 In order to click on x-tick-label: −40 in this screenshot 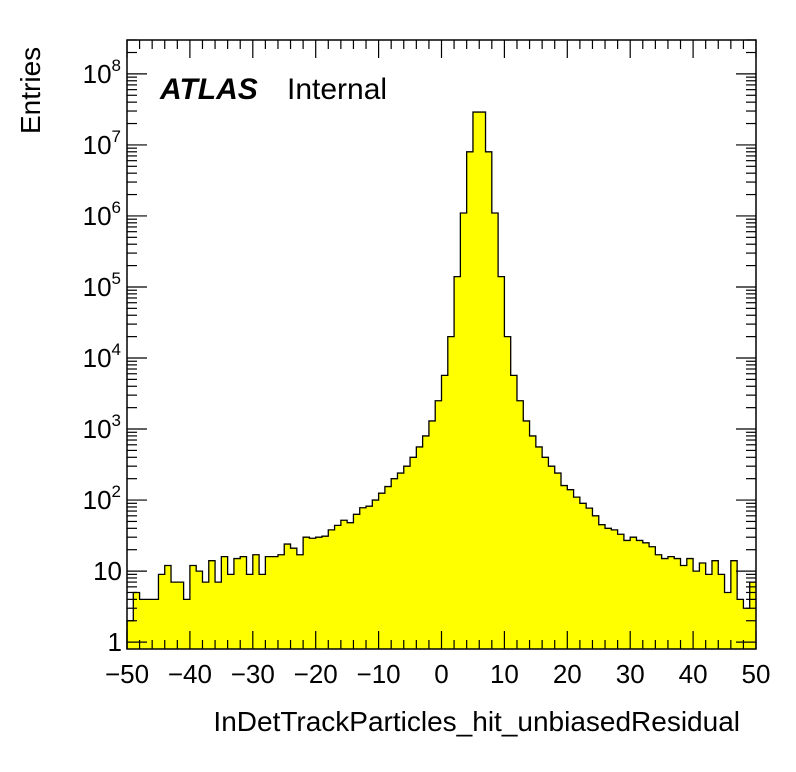, I will do `click(190, 674)`.